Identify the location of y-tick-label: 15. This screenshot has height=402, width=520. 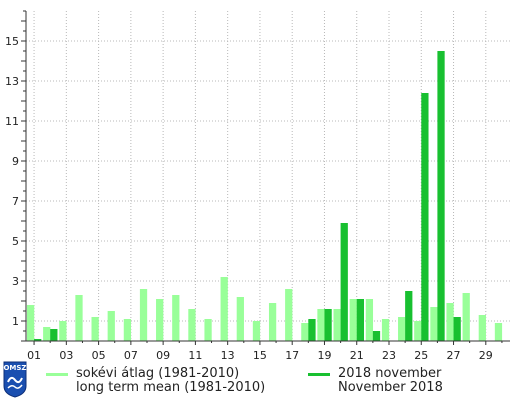
(12, 41).